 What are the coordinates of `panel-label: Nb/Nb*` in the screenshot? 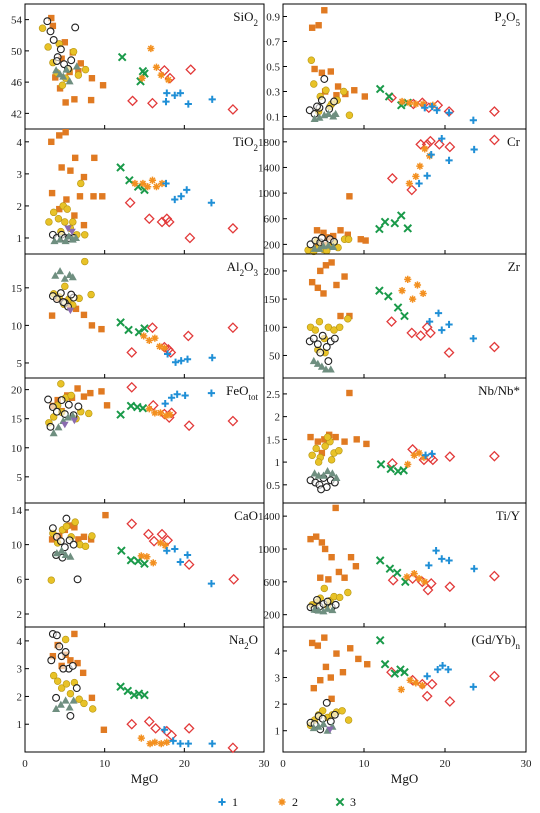 It's located at (499, 390).